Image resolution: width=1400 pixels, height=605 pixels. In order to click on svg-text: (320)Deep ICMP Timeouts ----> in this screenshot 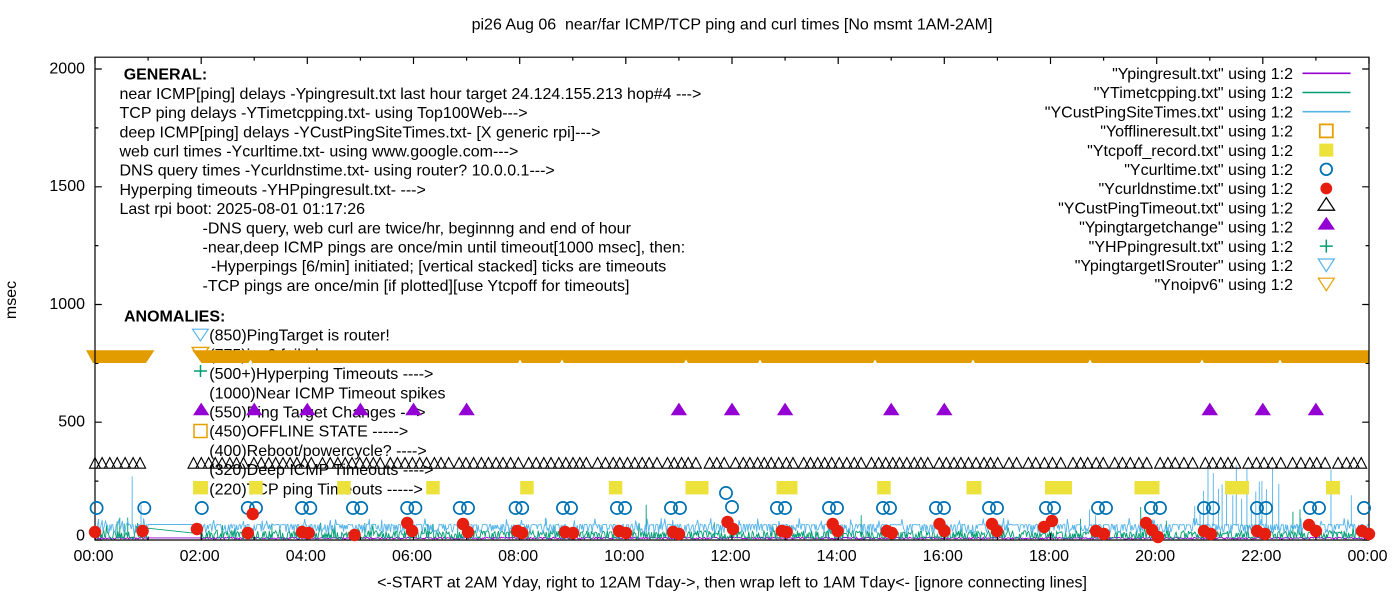, I will do `click(321, 470)`.